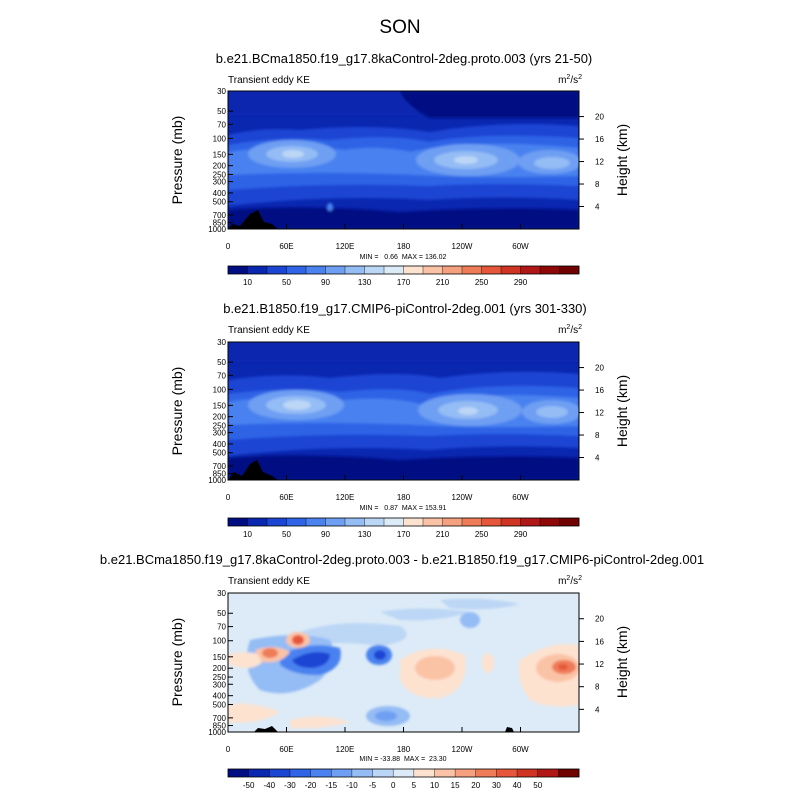 The width and height of the screenshot is (800, 805). I want to click on panel-2-stats: MIN = 0.87 MAX = 153.91, so click(403, 508).